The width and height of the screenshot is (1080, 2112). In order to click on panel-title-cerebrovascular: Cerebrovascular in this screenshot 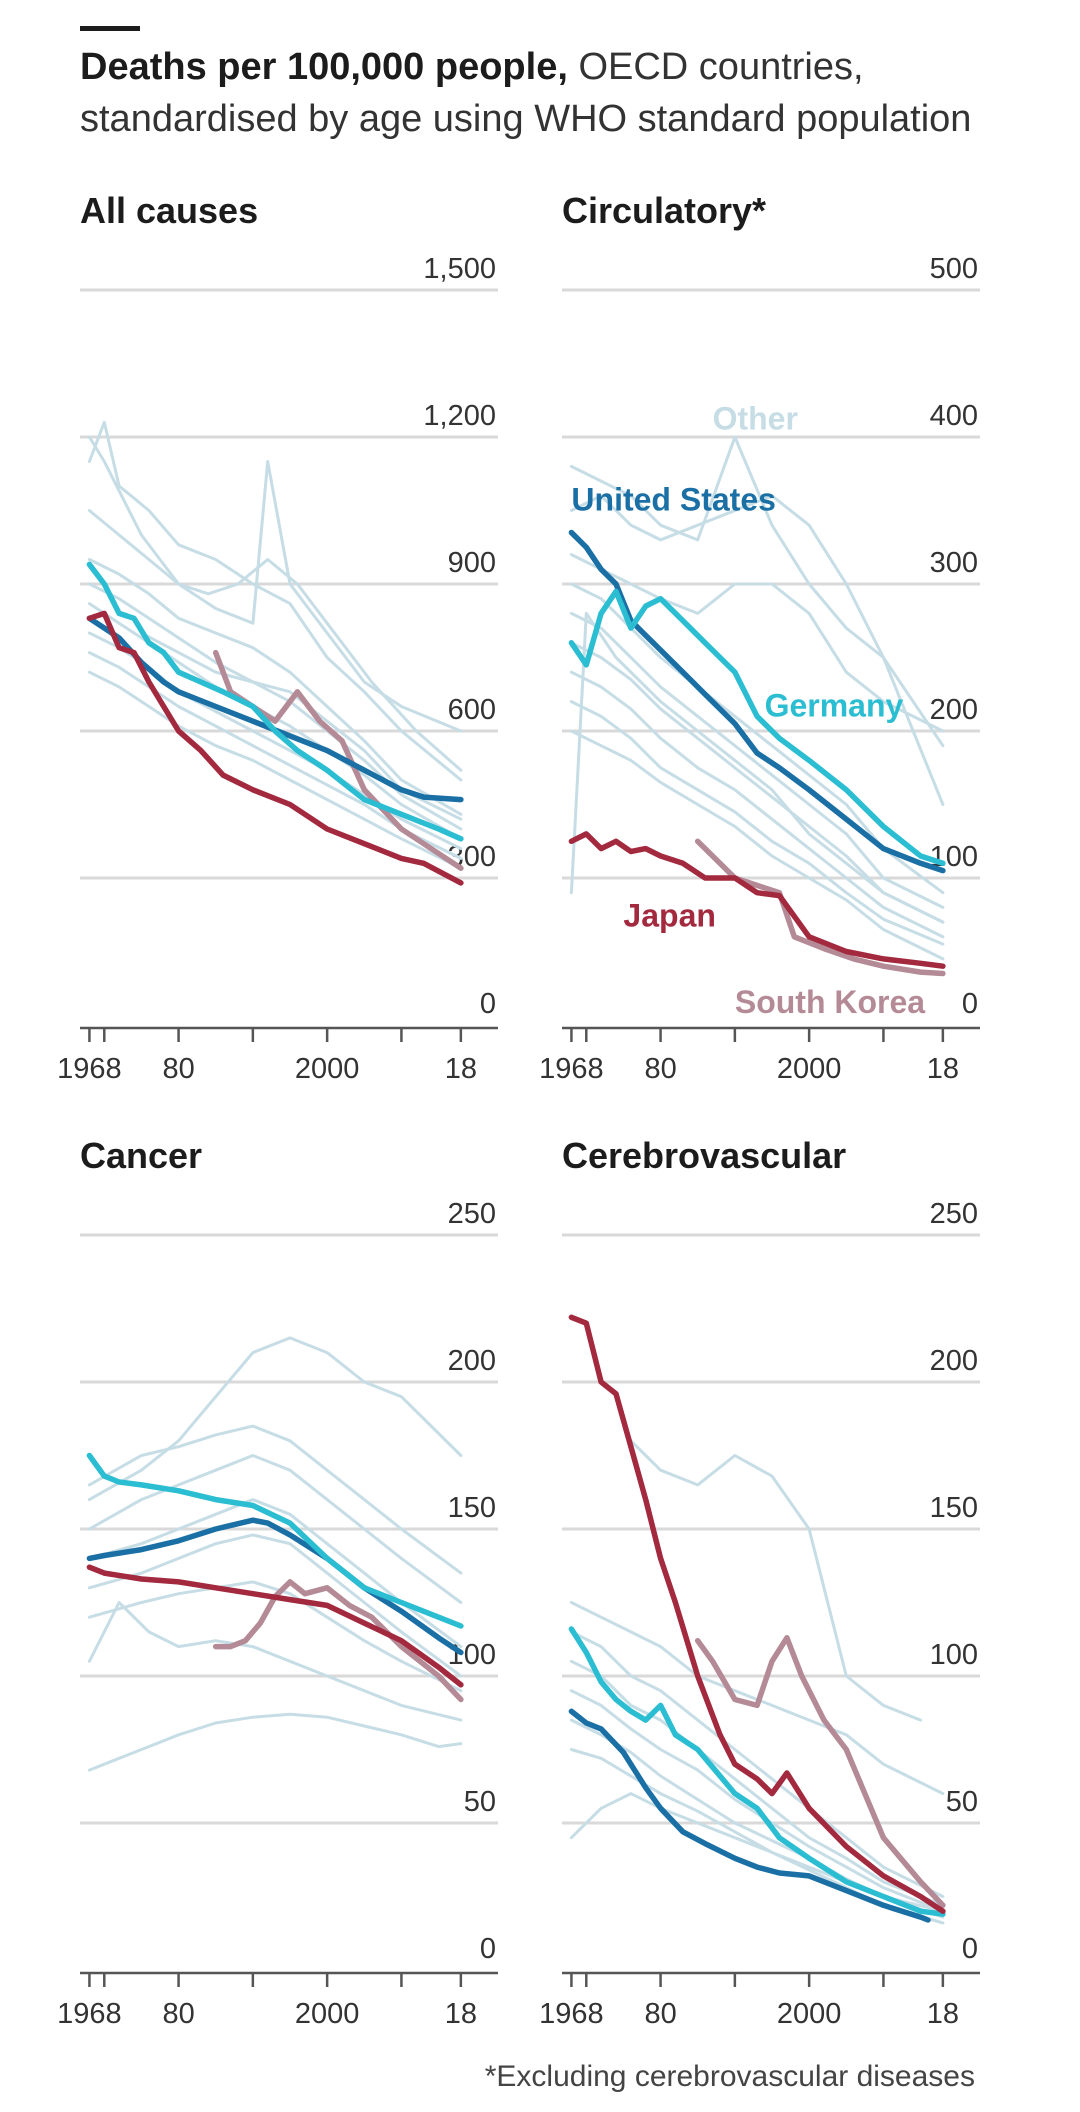, I will do `click(704, 1155)`.